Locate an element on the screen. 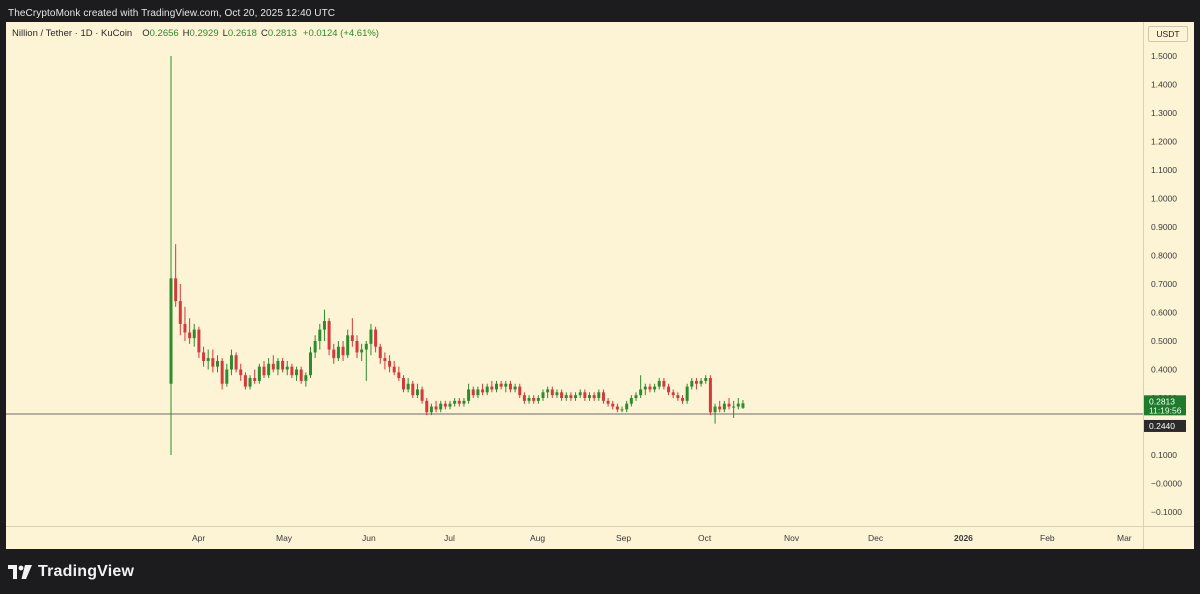  symbol-label: Nillion / Tether · 1D · KuCoin is located at coordinates (72, 33).